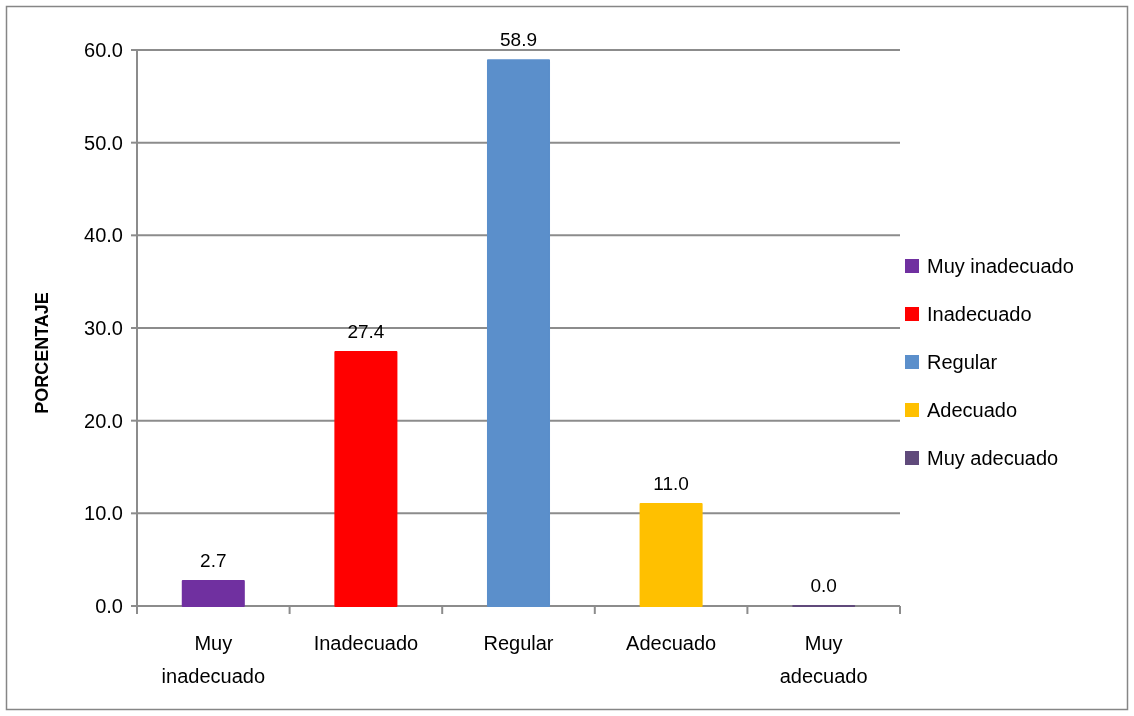  What do you see at coordinates (213, 659) in the screenshot?
I see `x-tick-label: Muy inadecuado` at bounding box center [213, 659].